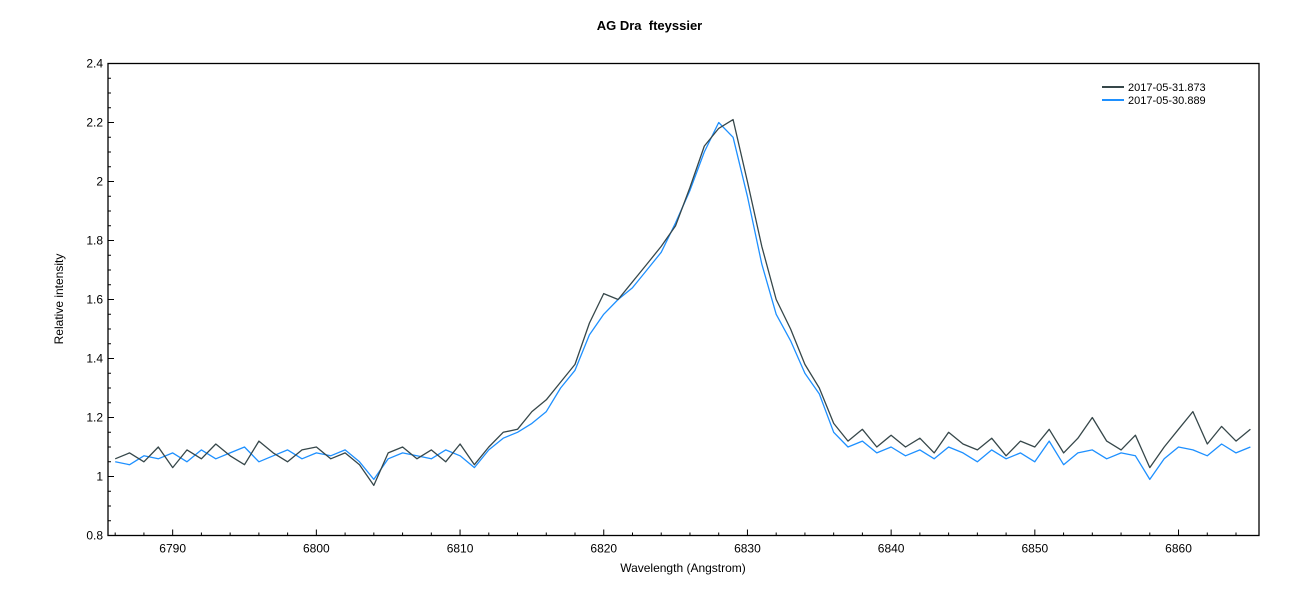 This screenshot has height=600, width=1299. Describe the element at coordinates (683, 568) in the screenshot. I see `x-axis-label: Wavelength (Angstrom)` at that location.